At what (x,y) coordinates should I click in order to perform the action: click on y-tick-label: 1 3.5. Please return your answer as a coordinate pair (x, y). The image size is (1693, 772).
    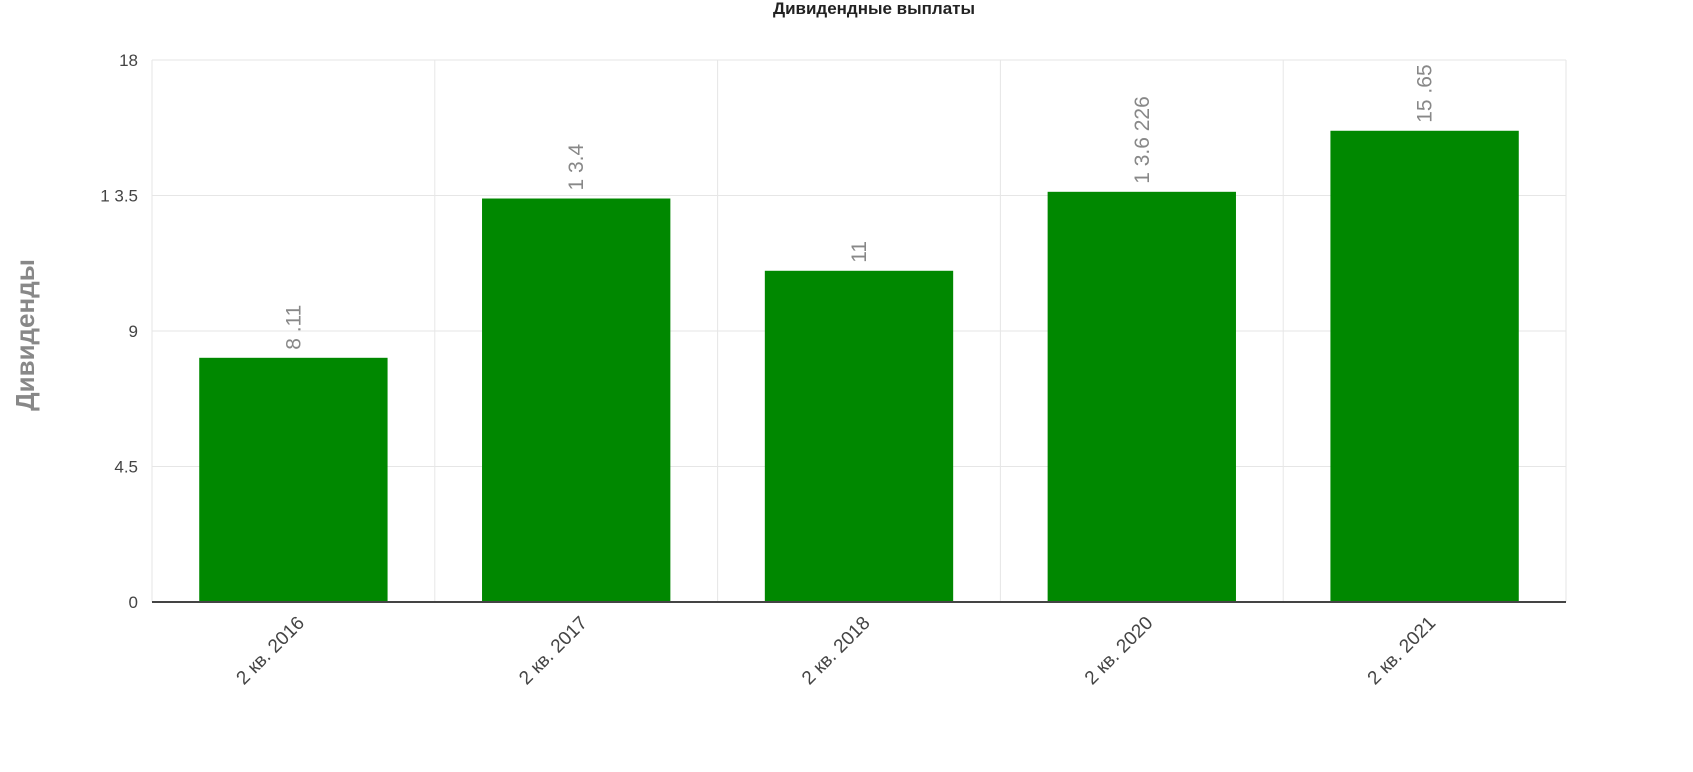
    Looking at the image, I should click on (119, 196).